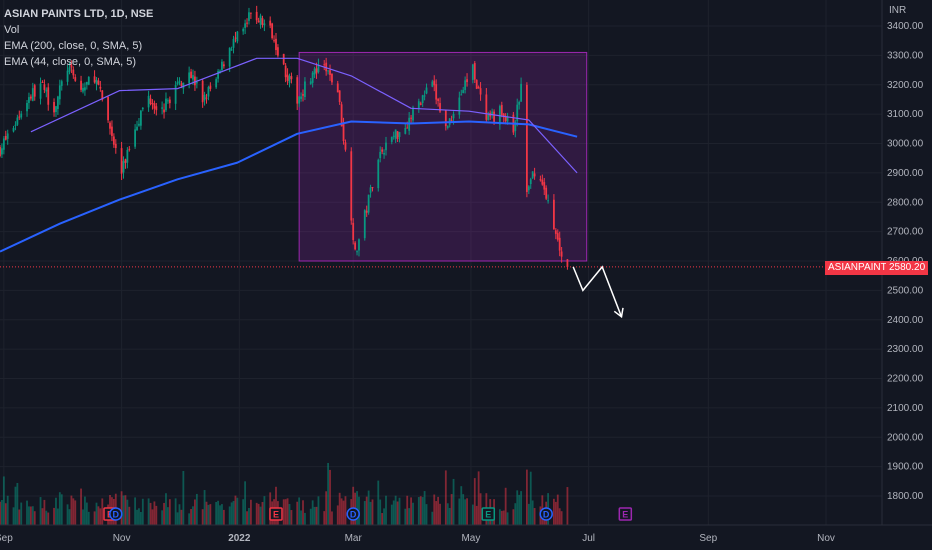 Image resolution: width=932 pixels, height=550 pixels. What do you see at coordinates (368, 514) in the screenshot?
I see `event-markers: EDEDEDE` at bounding box center [368, 514].